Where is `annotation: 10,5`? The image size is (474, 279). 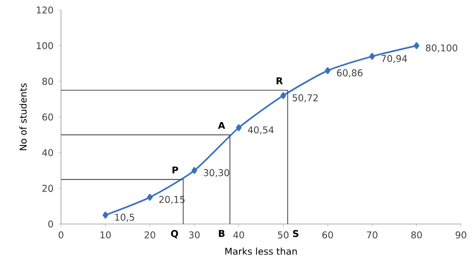 annotation: 10,5 is located at coordinates (124, 218).